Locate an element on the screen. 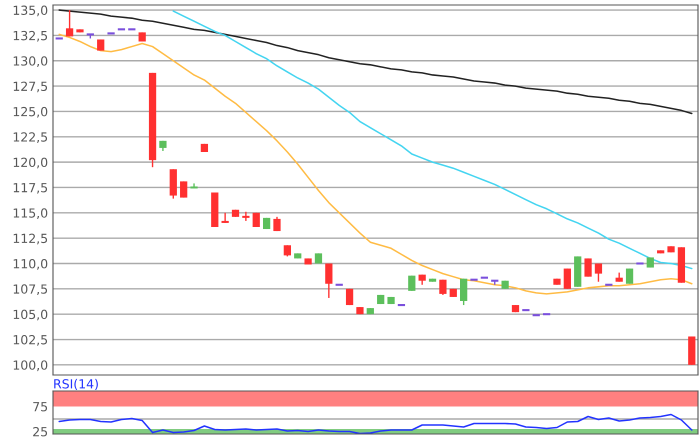 The image size is (700, 441). y-tick-label: 127,5 is located at coordinates (31, 87).